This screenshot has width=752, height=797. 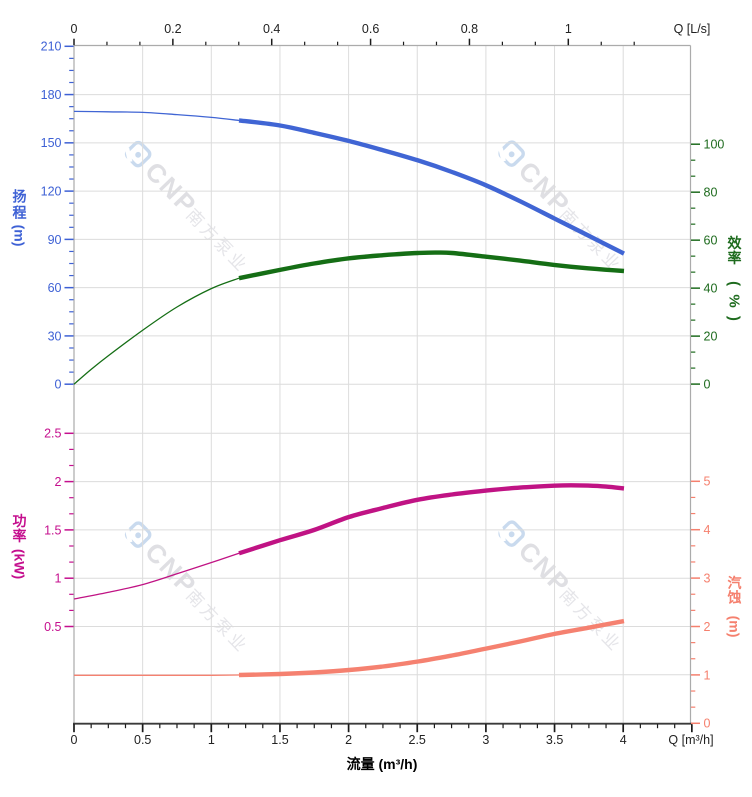 What do you see at coordinates (370, 29) in the screenshot?
I see `svg-text: 0.6` at bounding box center [370, 29].